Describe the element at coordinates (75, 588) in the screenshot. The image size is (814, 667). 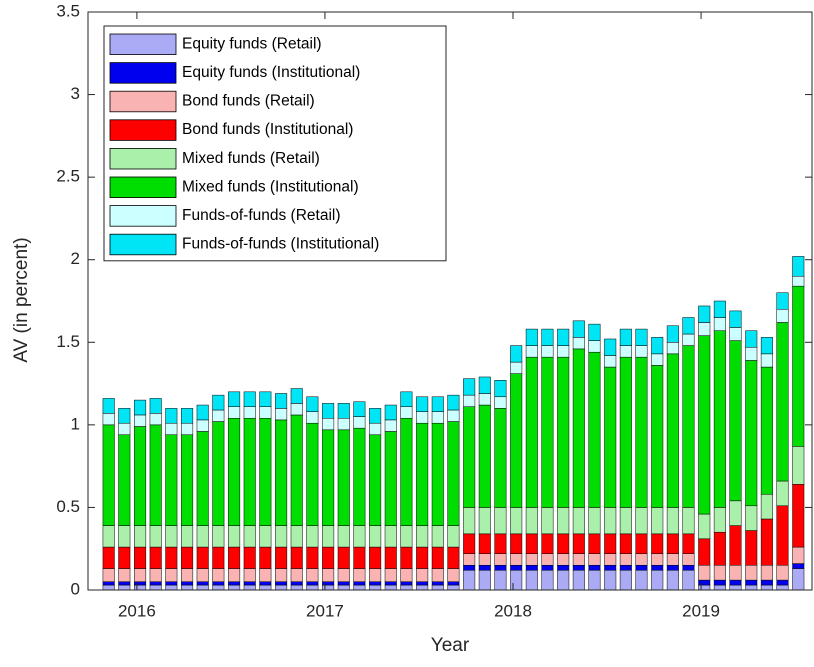
I see `y-tick-label: 0` at that location.